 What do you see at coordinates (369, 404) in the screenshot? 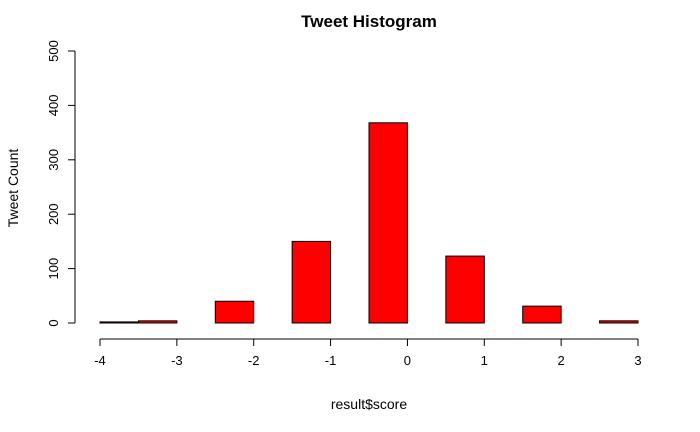
I see `x-axis-label: result$score` at bounding box center [369, 404].